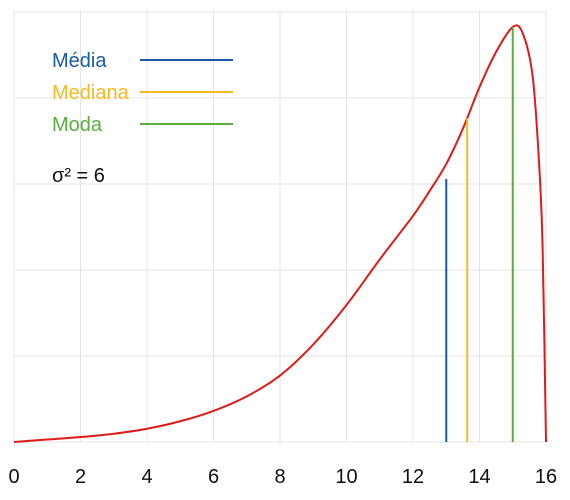 The height and width of the screenshot is (500, 570). I want to click on x-tick-label: 10, so click(346, 477).